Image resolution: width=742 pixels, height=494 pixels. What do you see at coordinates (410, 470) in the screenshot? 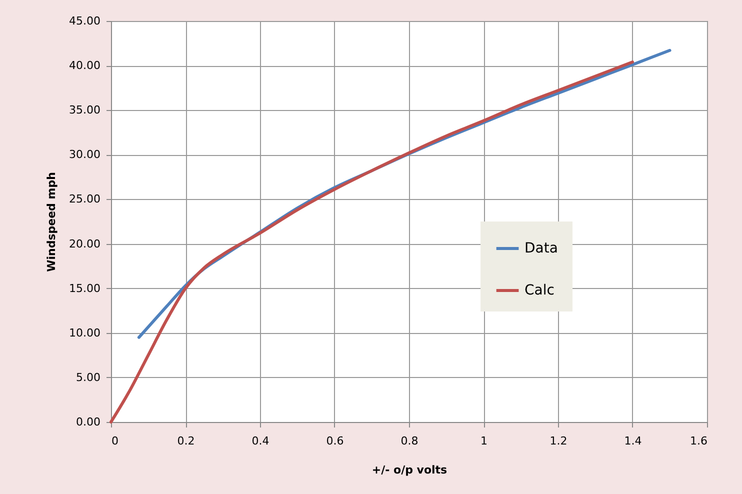
I see `x-axis-title: +/- o/p volts` at bounding box center [410, 470].